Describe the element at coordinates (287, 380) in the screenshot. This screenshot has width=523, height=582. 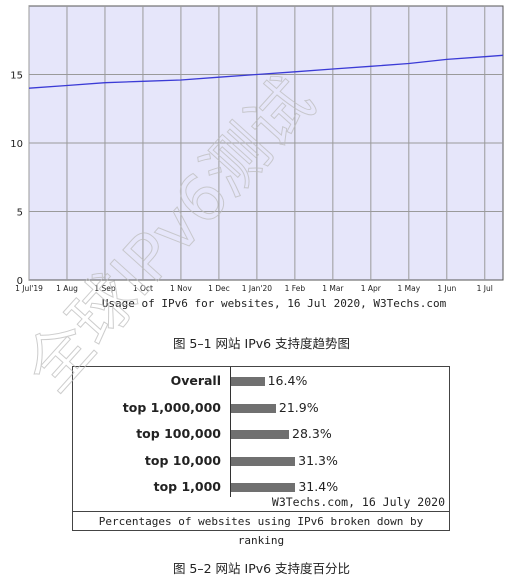
I see `ranking-value: 16.4%` at that location.